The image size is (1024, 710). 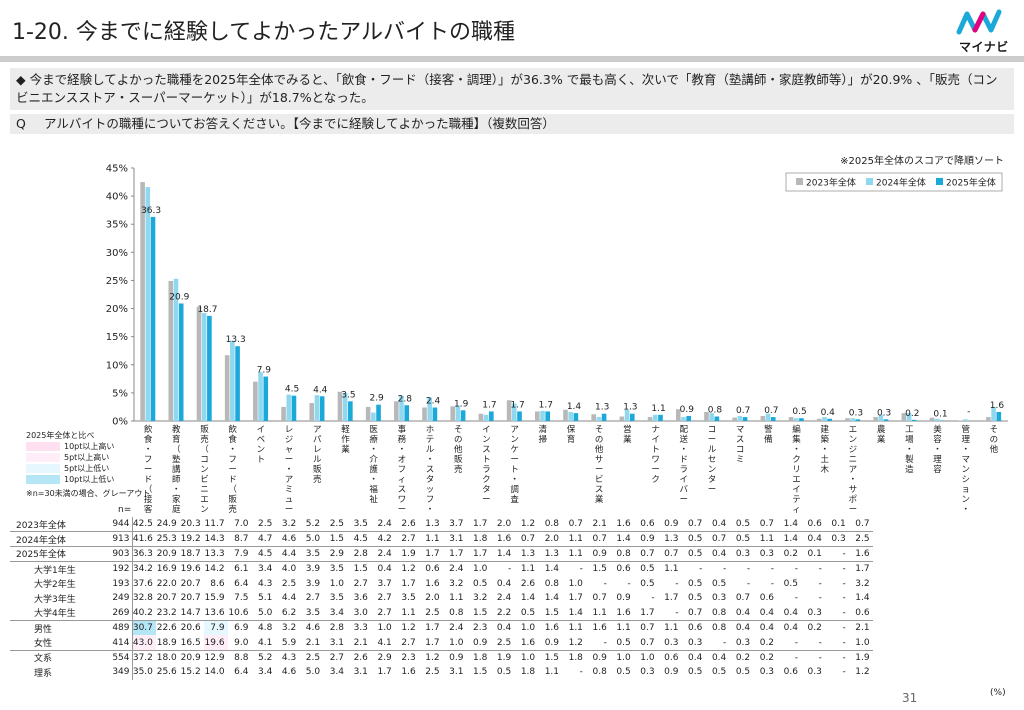 What do you see at coordinates (853, 510) in the screenshot?
I see `category-label: ー` at bounding box center [853, 510].